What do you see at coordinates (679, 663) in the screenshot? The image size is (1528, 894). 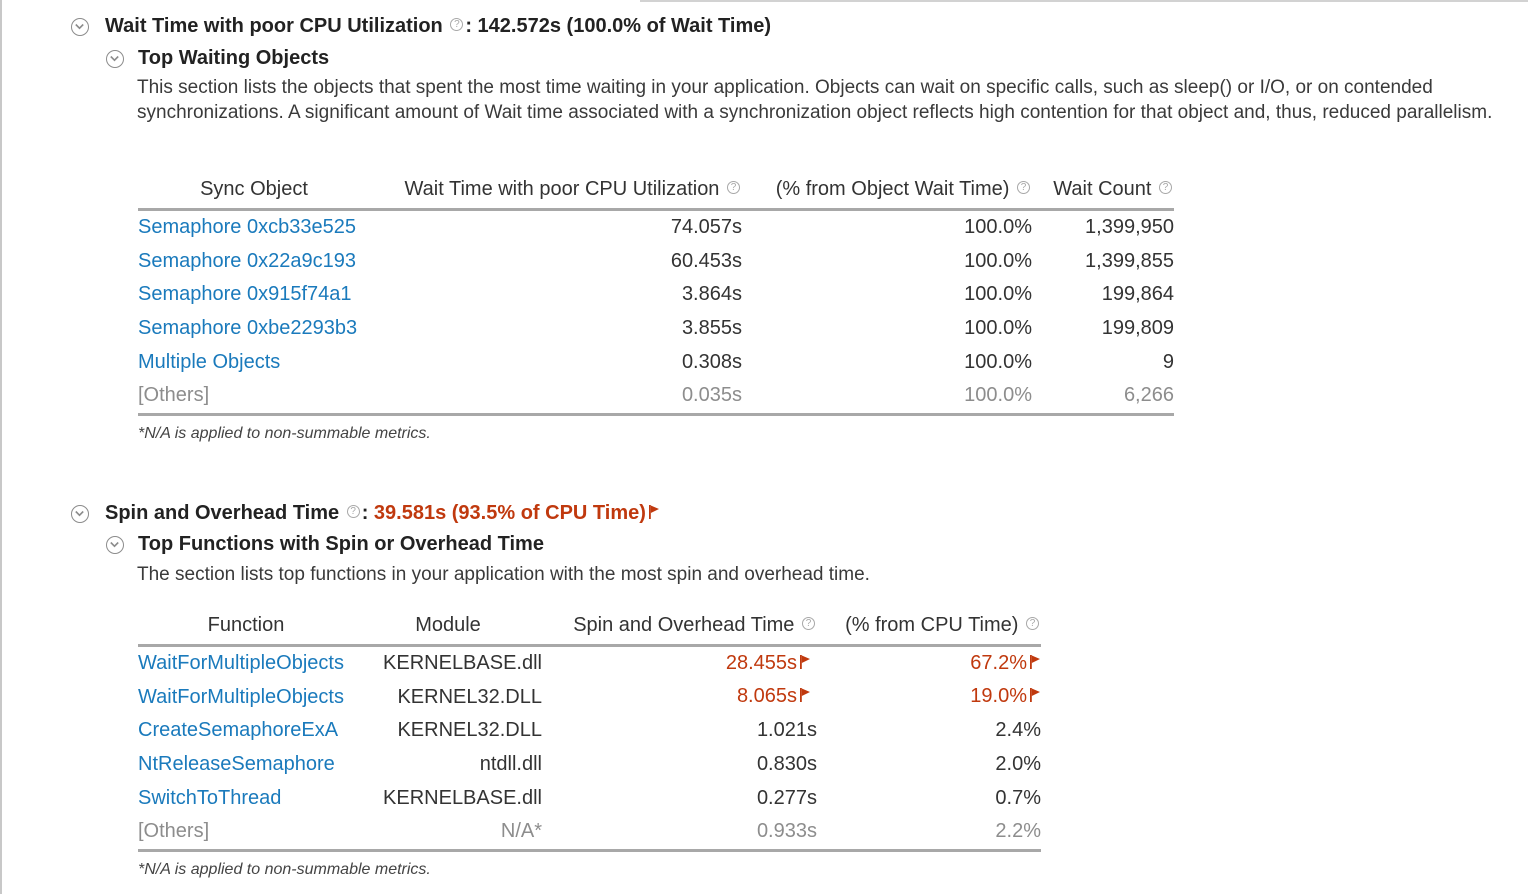 I see `spin-time-value: 28.455s` at bounding box center [679, 663].